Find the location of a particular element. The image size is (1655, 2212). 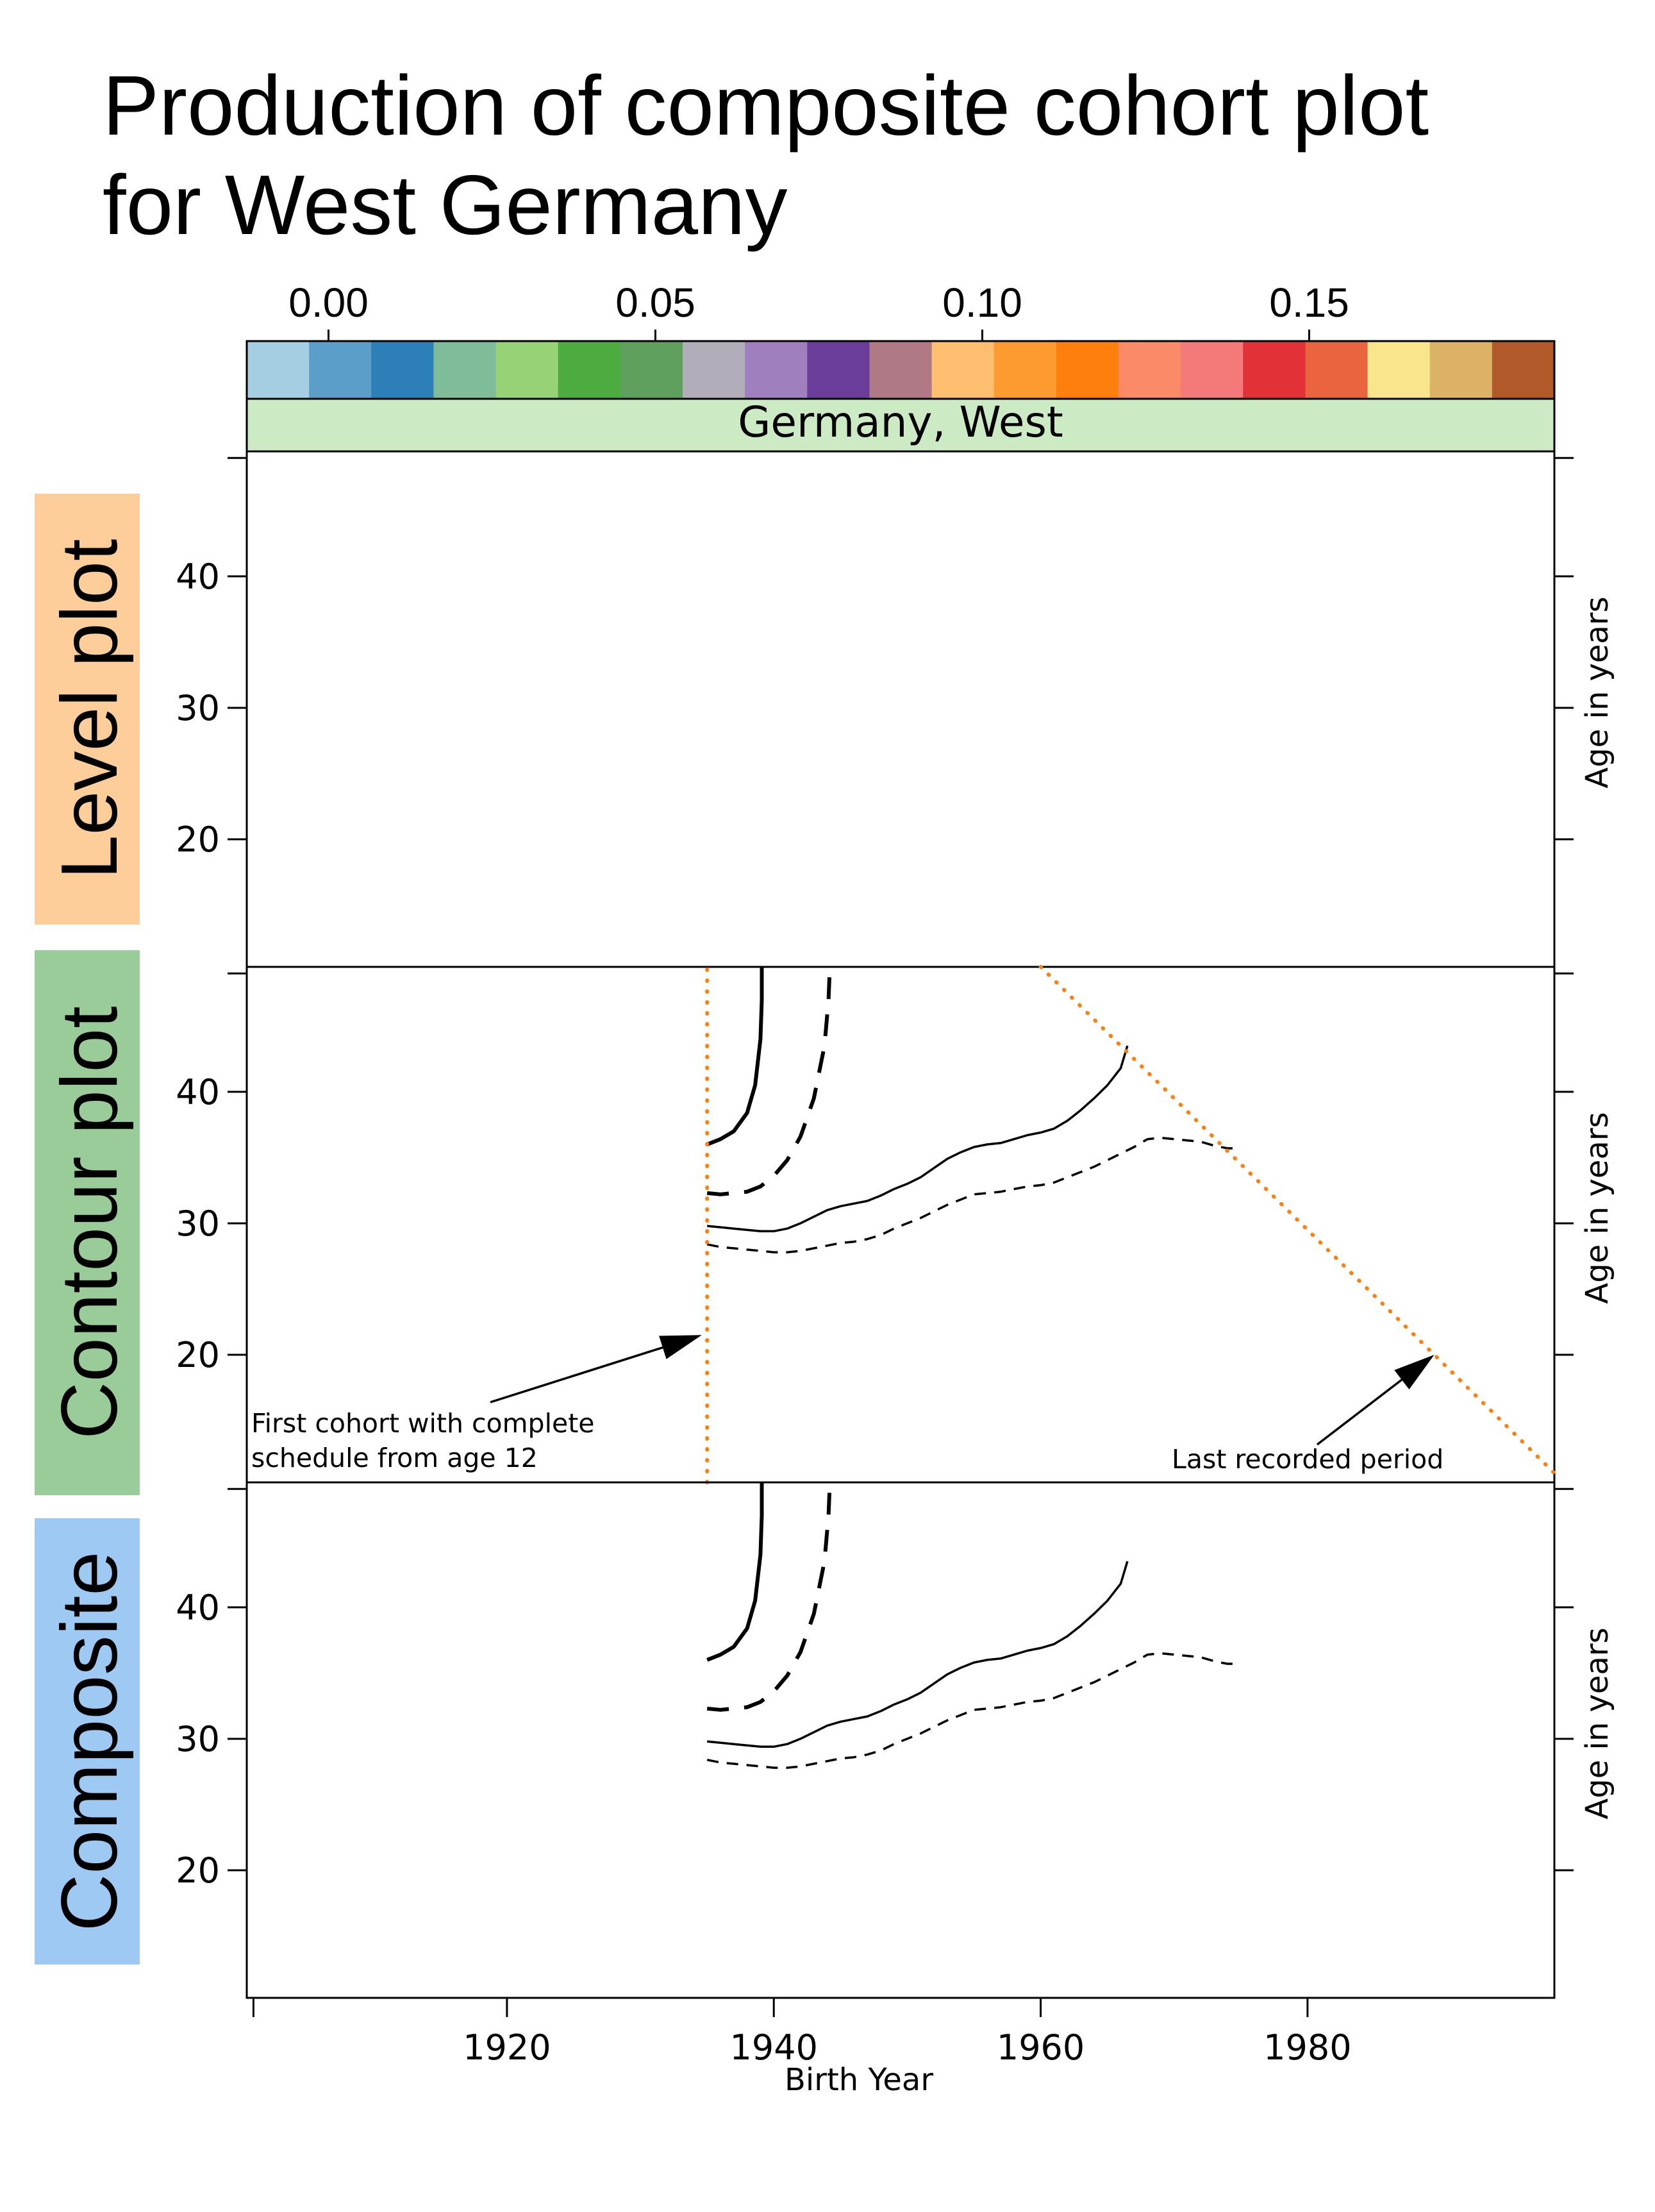

annotation-last-period: Last recorded period is located at coordinates (1307, 1459).